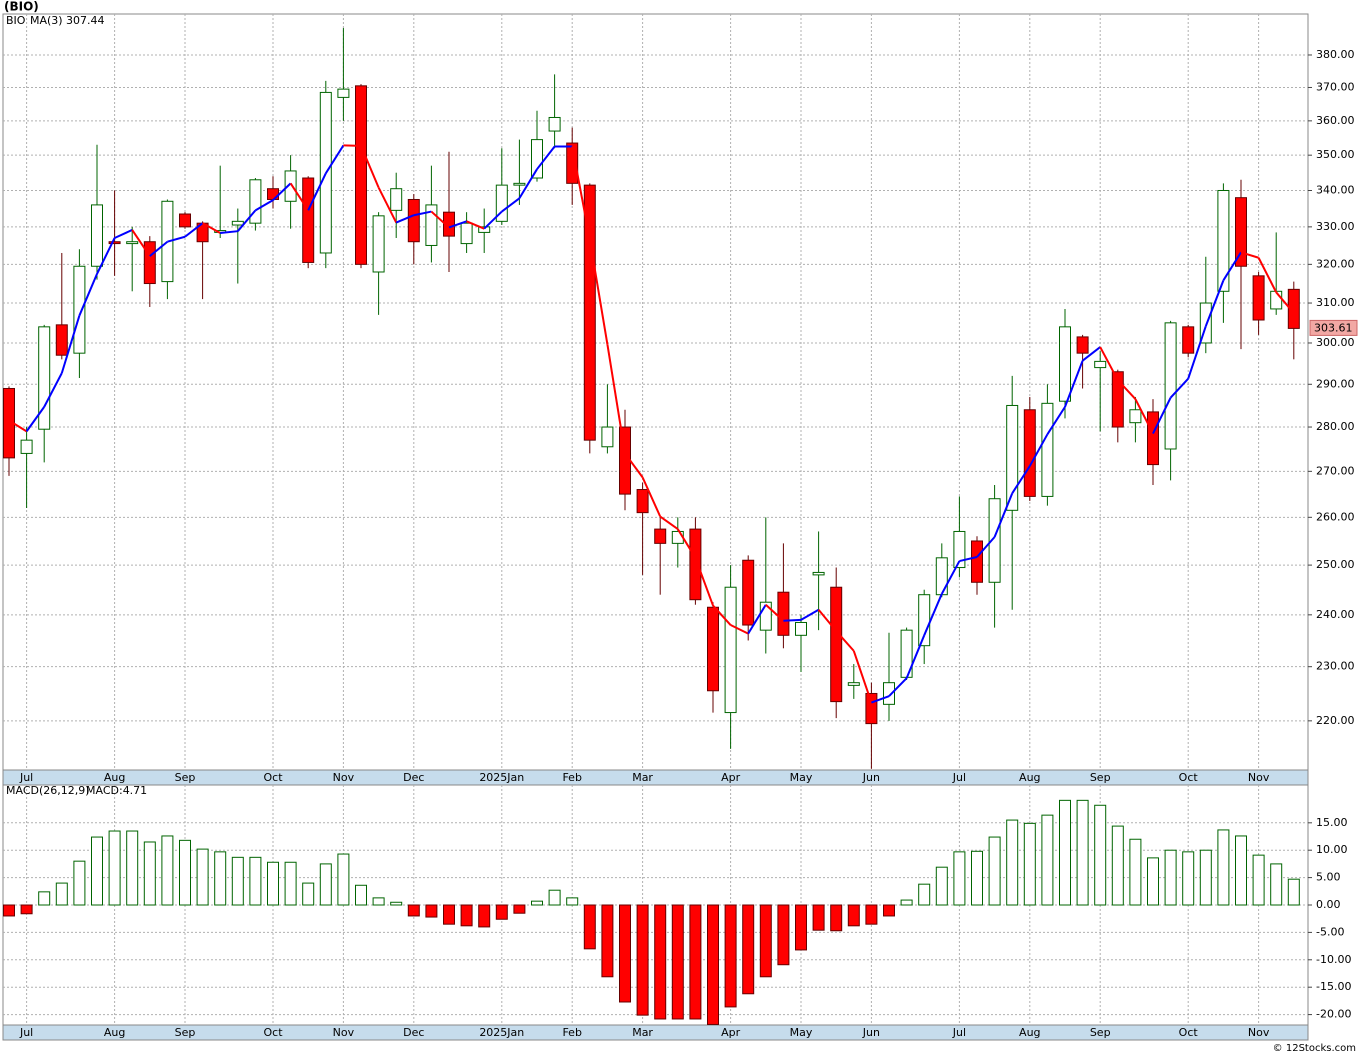 The image size is (1360, 1056). Describe the element at coordinates (1335, 86) in the screenshot. I see `y-tick-label: 370.00` at that location.